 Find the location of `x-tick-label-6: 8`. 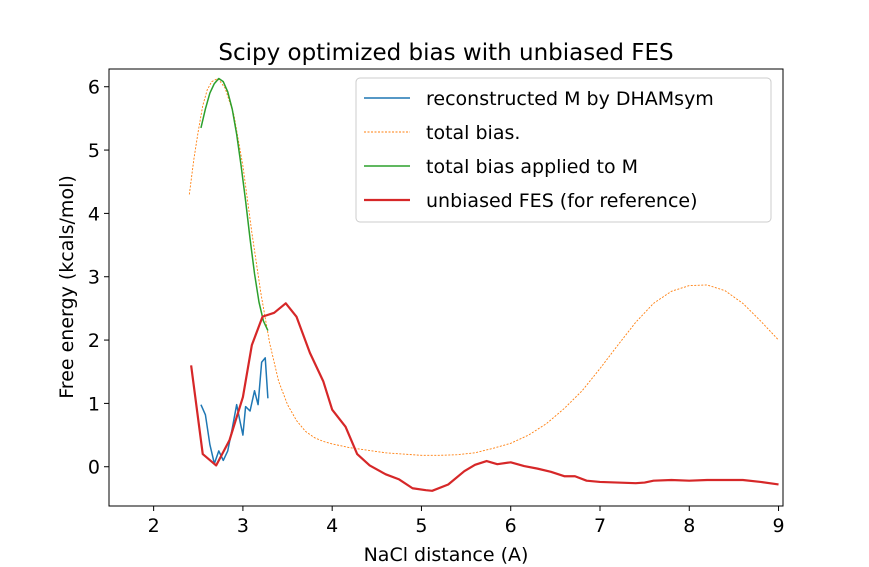

x-tick-label-6: 8 is located at coordinates (689, 526).